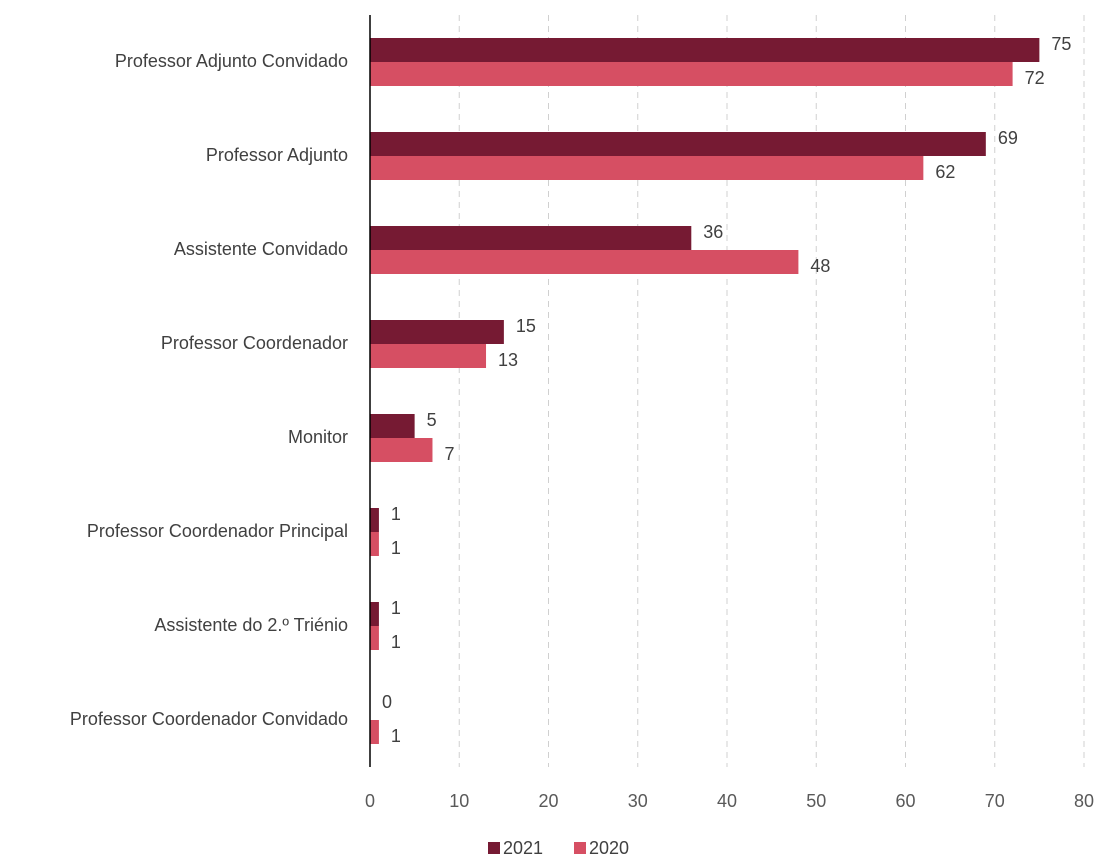 The height and width of the screenshot is (859, 1099). I want to click on x-tick-label: 10, so click(459, 801).